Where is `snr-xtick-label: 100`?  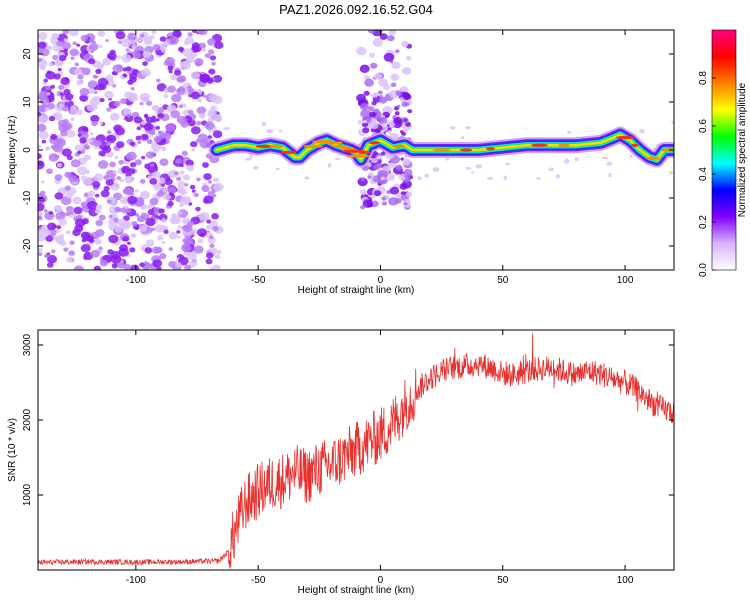 snr-xtick-label: 100 is located at coordinates (625, 580).